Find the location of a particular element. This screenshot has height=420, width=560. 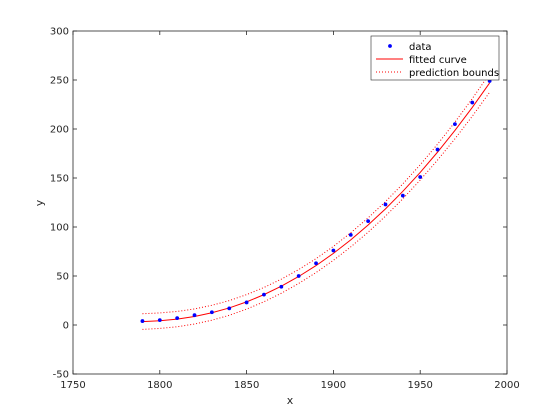

x-tick-label: 1800 is located at coordinates (159, 385).